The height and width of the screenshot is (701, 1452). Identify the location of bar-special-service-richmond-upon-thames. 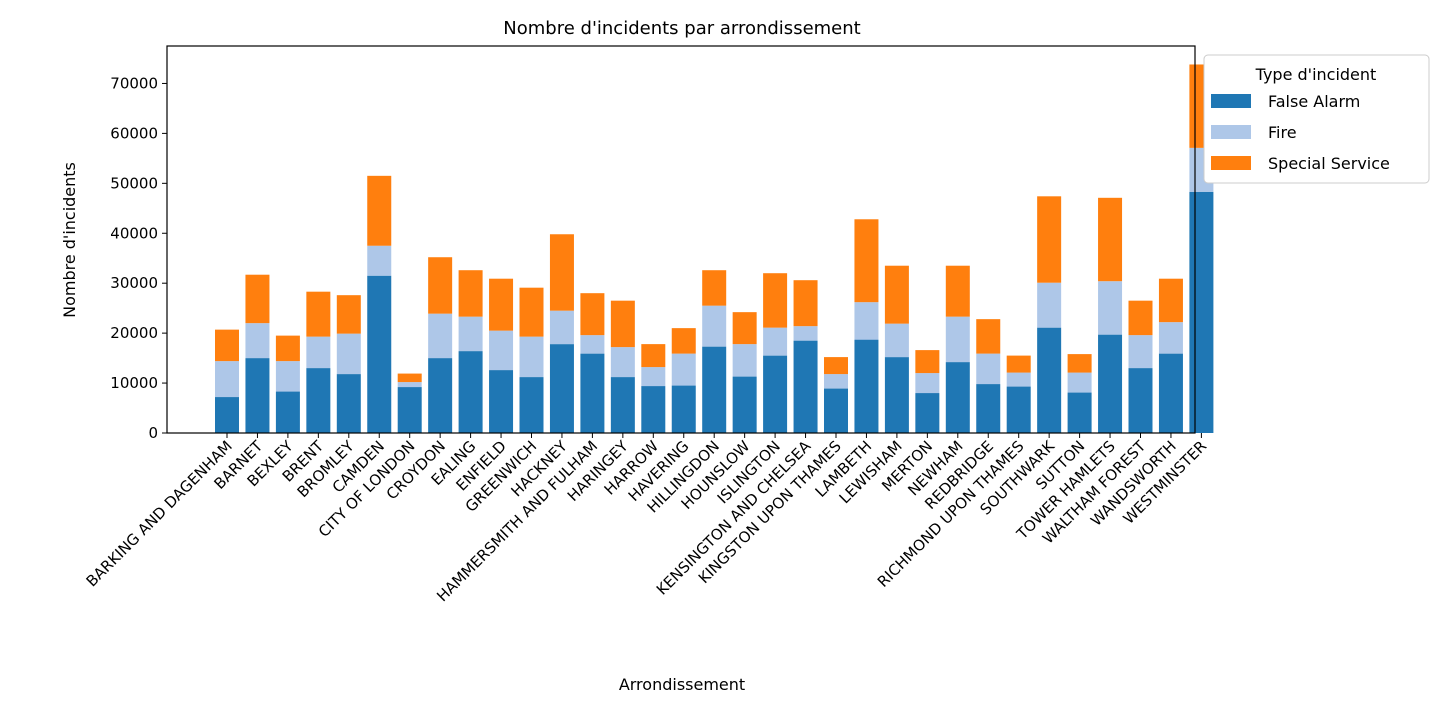
(1018, 364).